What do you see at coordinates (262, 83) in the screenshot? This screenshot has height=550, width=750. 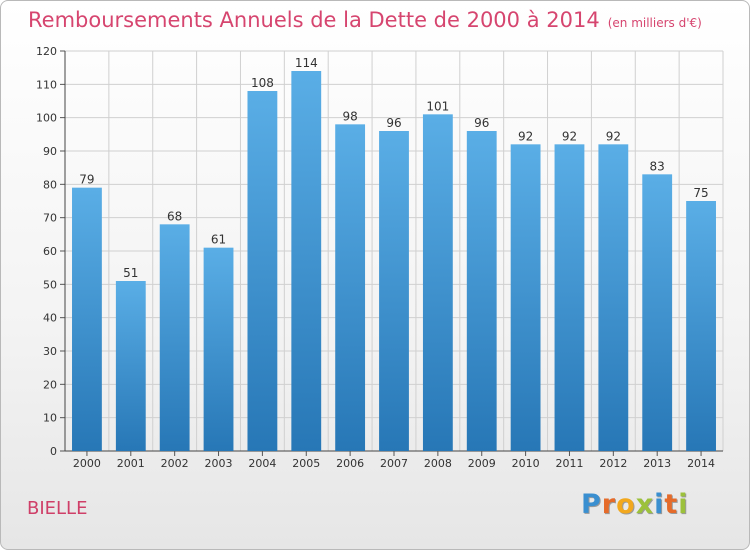 I see `bar-value-label: 108` at bounding box center [262, 83].